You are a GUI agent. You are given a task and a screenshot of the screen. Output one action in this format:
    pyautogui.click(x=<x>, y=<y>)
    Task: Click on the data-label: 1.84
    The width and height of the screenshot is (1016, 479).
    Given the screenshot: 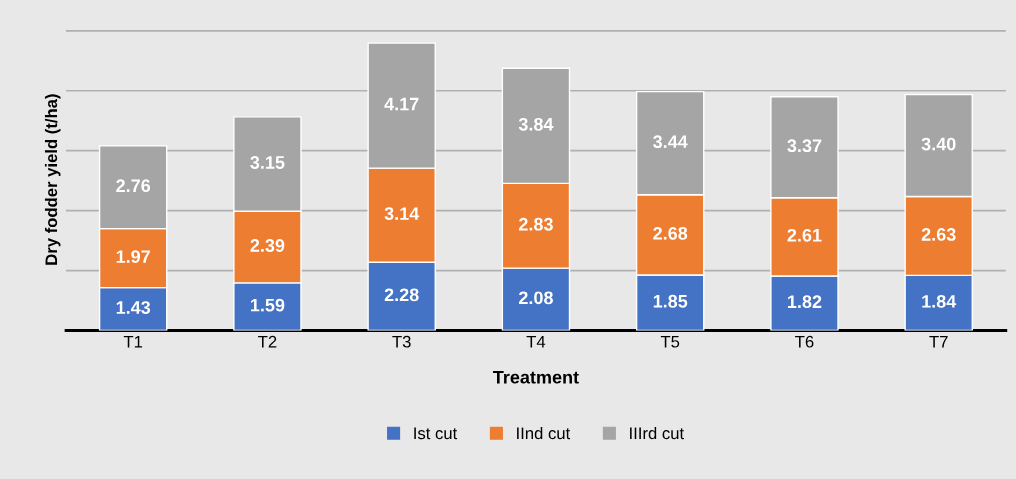 What is the action you would take?
    pyautogui.click(x=939, y=301)
    